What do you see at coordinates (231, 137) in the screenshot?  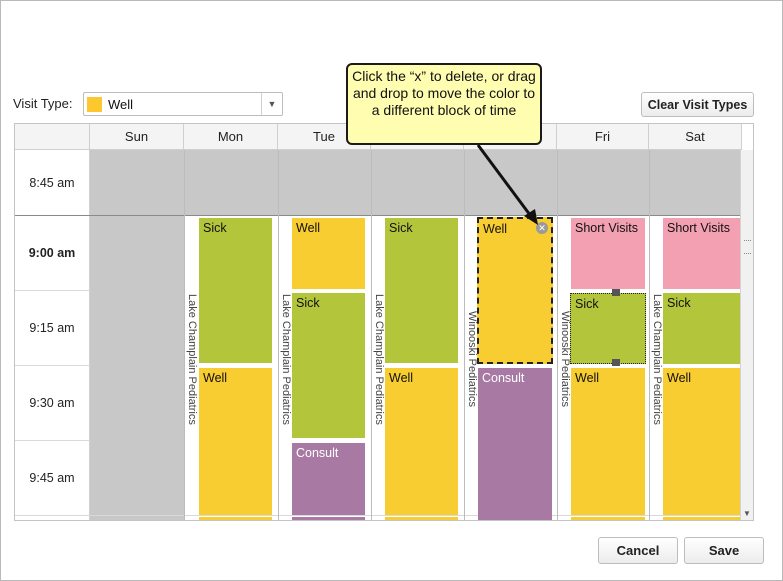 I see `day-header-mon: Mon` at bounding box center [231, 137].